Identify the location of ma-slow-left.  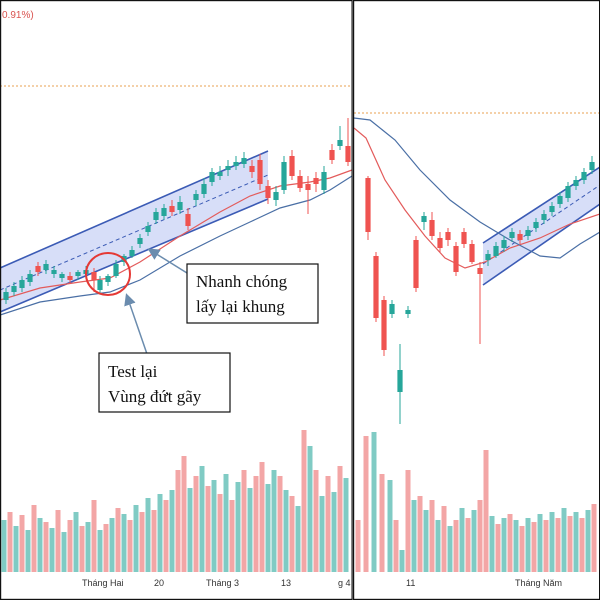
(176, 245).